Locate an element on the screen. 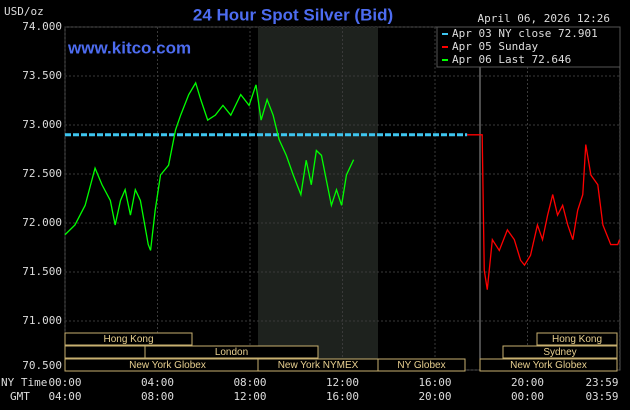 This screenshot has height=410, width=630. gmt-tick-label: 16:00 is located at coordinates (342, 396).